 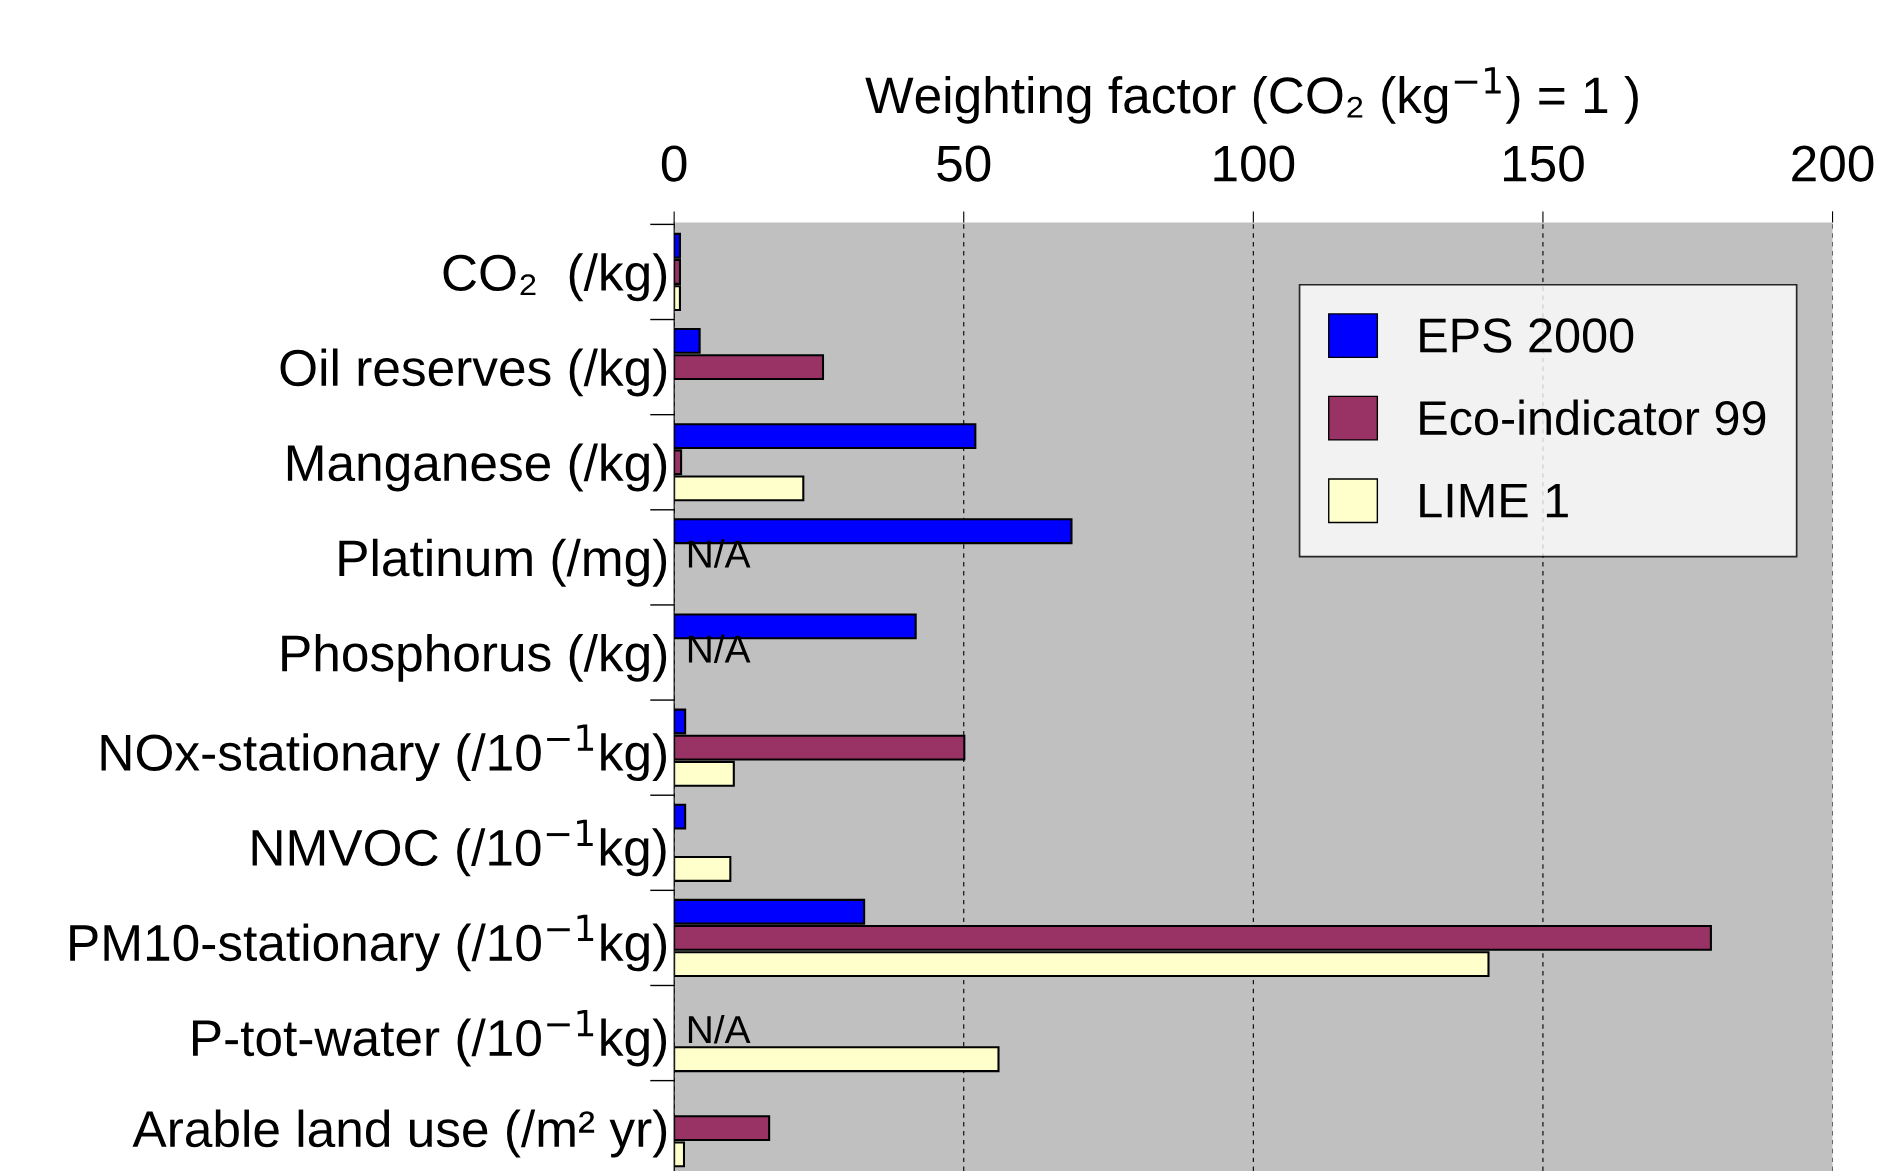 I want to click on legend-label: LIME 1, so click(x=1494, y=500).